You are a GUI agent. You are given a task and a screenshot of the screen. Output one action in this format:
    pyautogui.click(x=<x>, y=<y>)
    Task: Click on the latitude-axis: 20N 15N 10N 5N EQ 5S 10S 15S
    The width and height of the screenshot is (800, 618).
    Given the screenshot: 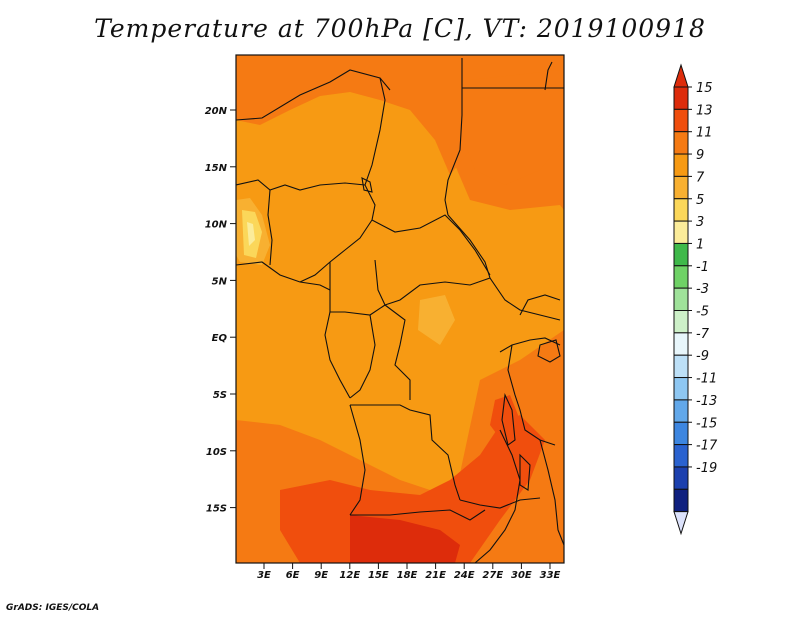 What is the action you would take?
    pyautogui.click(x=220, y=310)
    